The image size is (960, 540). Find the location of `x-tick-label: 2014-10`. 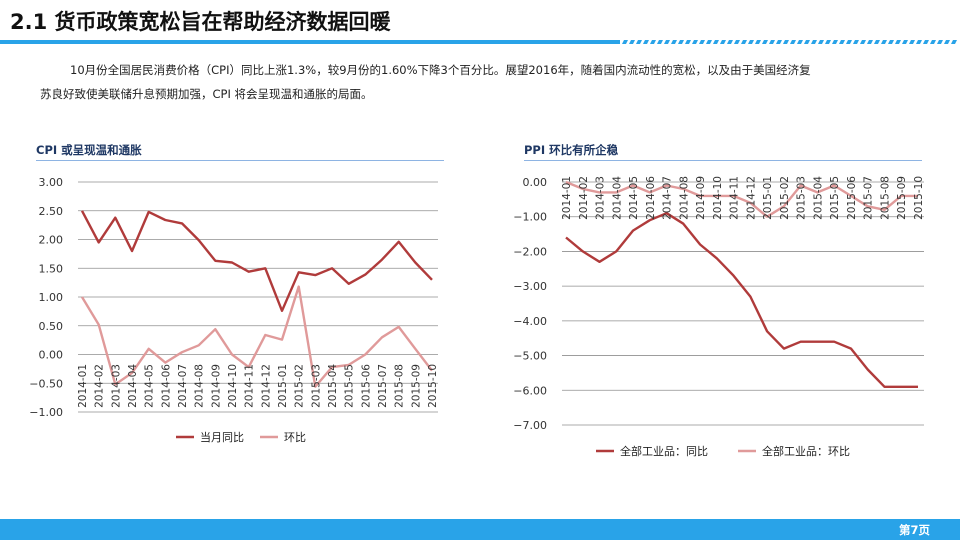

x-tick-label: 2014-10 is located at coordinates (233, 386).